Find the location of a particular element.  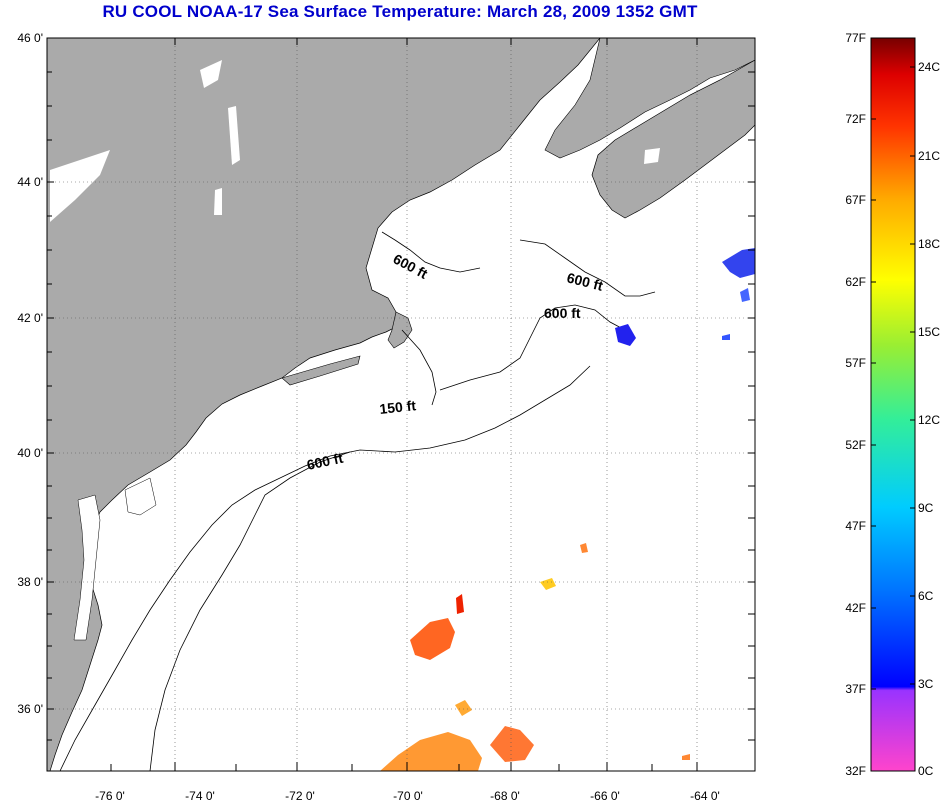

lon-label-68: -68 0' is located at coordinates (505, 796).